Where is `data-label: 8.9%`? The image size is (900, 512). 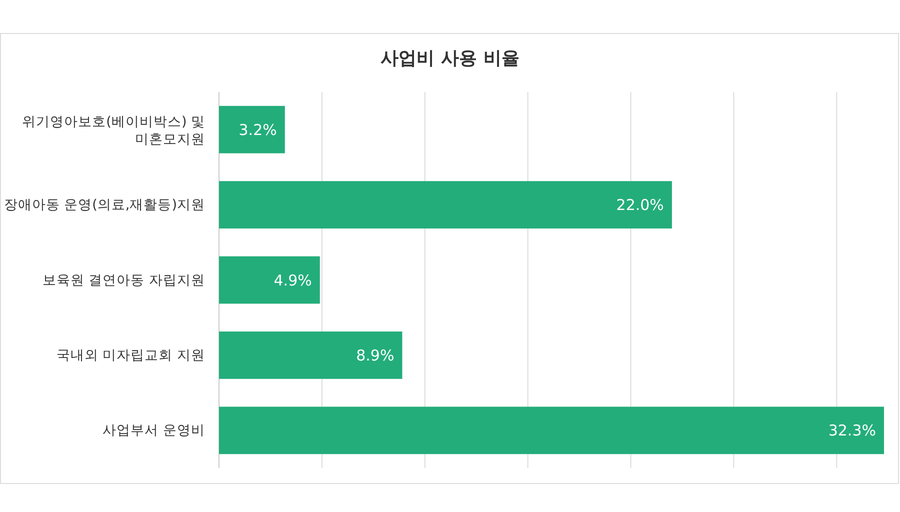
data-label: 8.9% is located at coordinates (375, 355).